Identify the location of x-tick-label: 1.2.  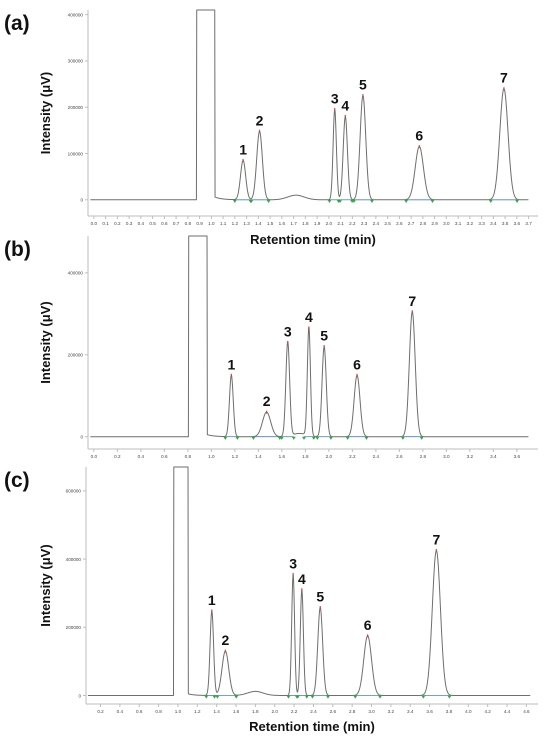
(235, 456).